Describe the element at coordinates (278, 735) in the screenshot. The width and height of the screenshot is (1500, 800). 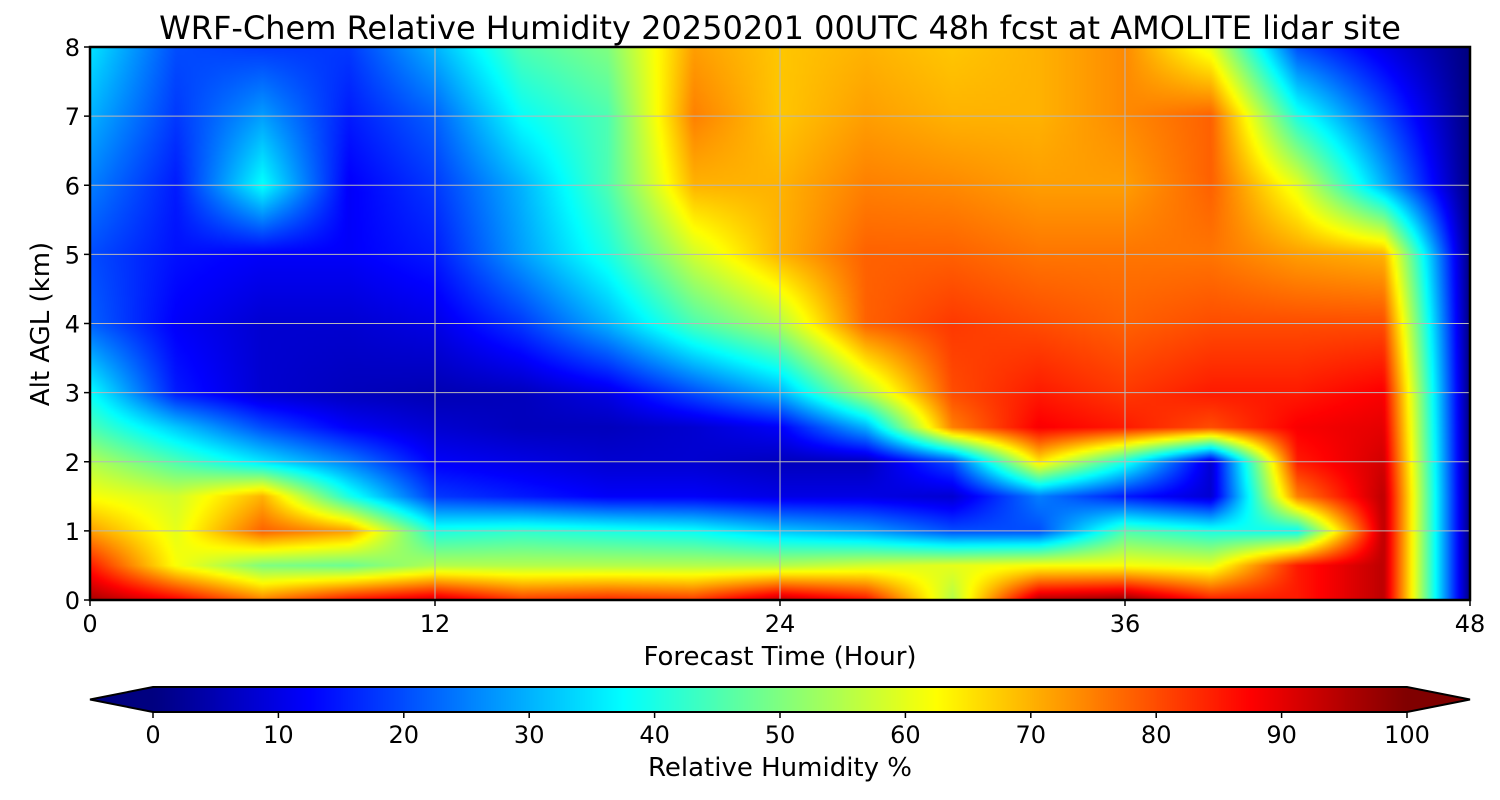
I see `colorbar-tick-label: 10` at that location.